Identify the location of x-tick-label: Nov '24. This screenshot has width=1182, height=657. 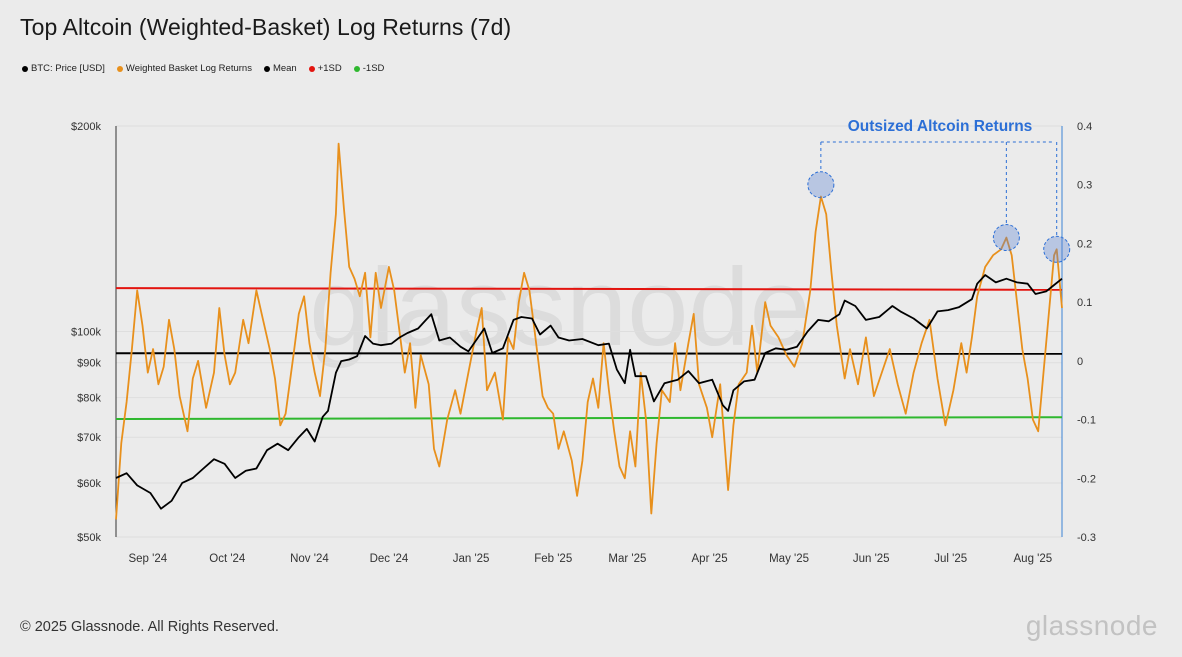
(309, 559).